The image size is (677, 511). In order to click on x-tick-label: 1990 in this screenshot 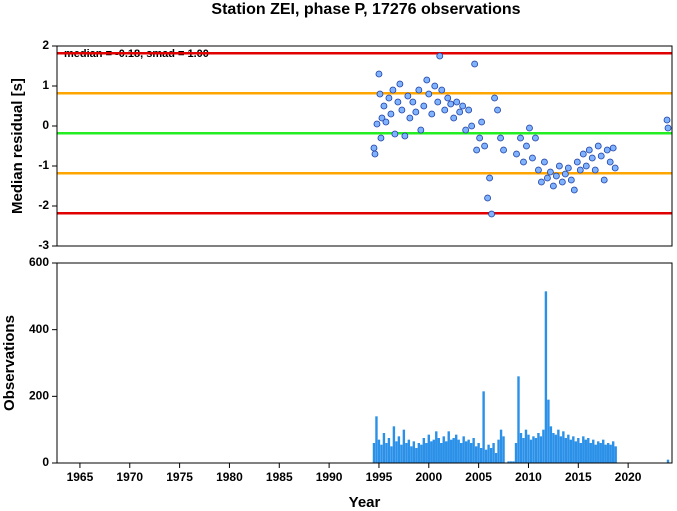, I will do `click(329, 477)`.